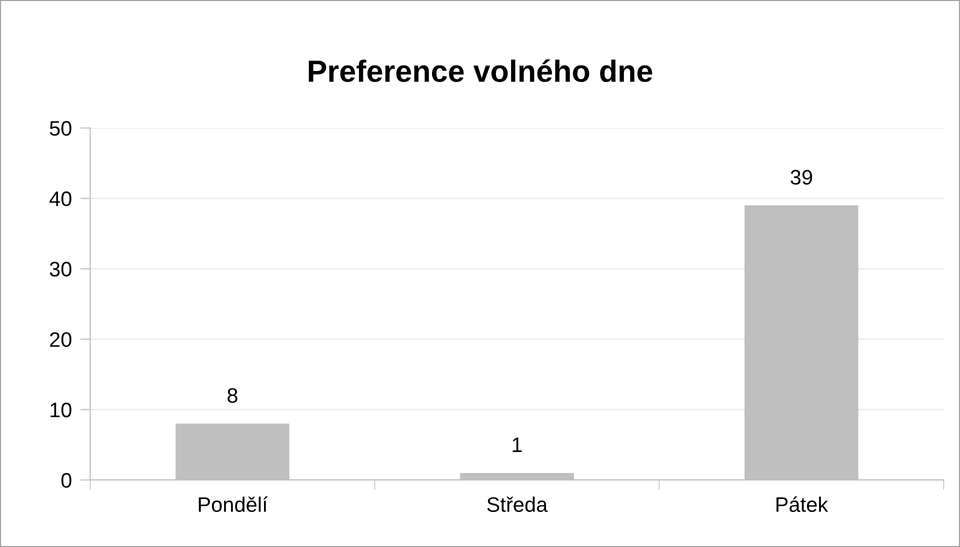 The height and width of the screenshot is (547, 960). What do you see at coordinates (66, 480) in the screenshot?
I see `y-tick-label: 0` at bounding box center [66, 480].